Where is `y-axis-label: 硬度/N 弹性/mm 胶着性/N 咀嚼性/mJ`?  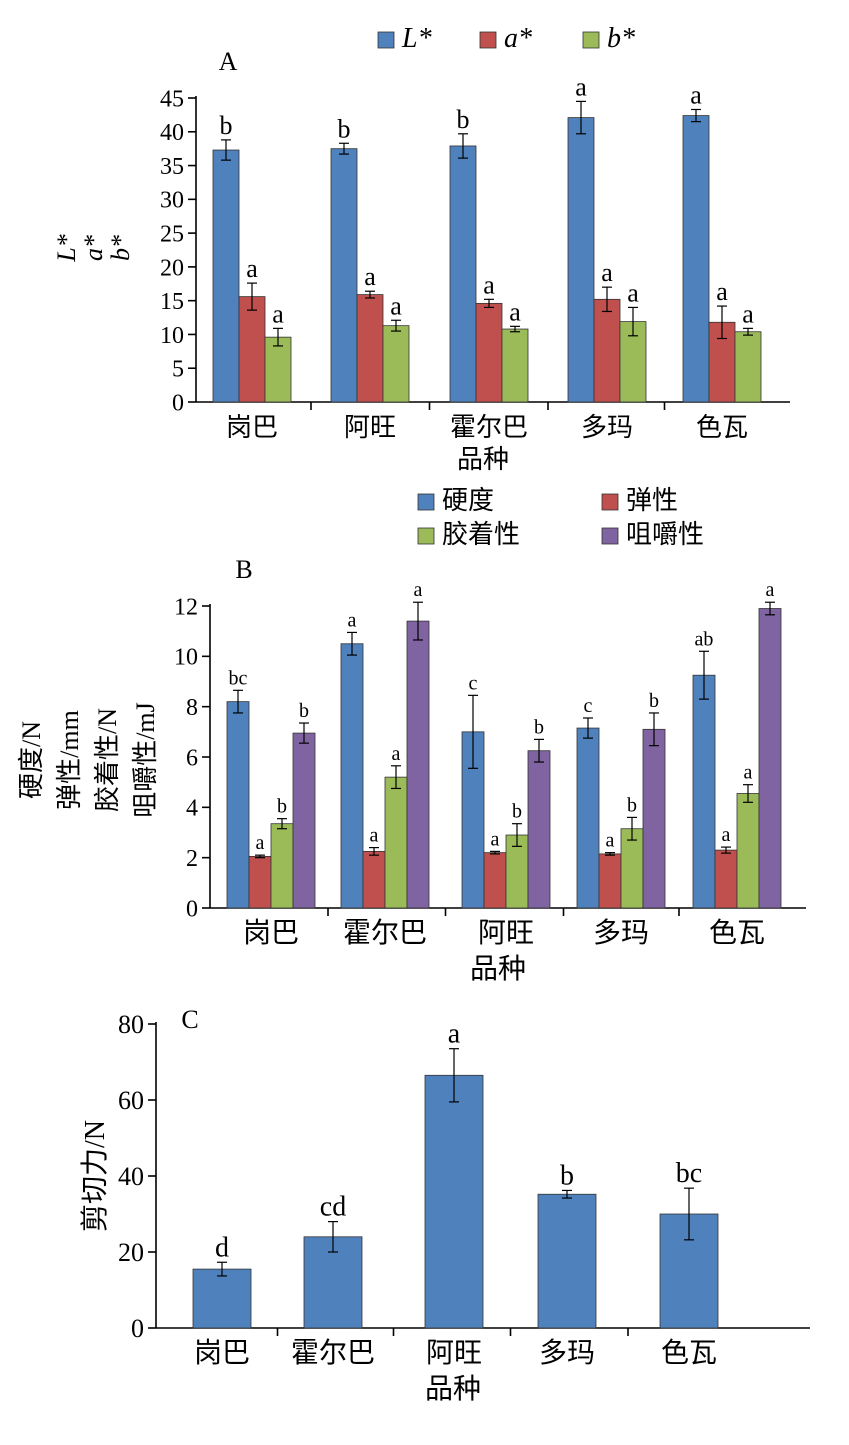
y-axis-label: 硬度/N 弹性/mm 胶着性/N 咀嚼性/mJ is located at coordinates (88, 760).